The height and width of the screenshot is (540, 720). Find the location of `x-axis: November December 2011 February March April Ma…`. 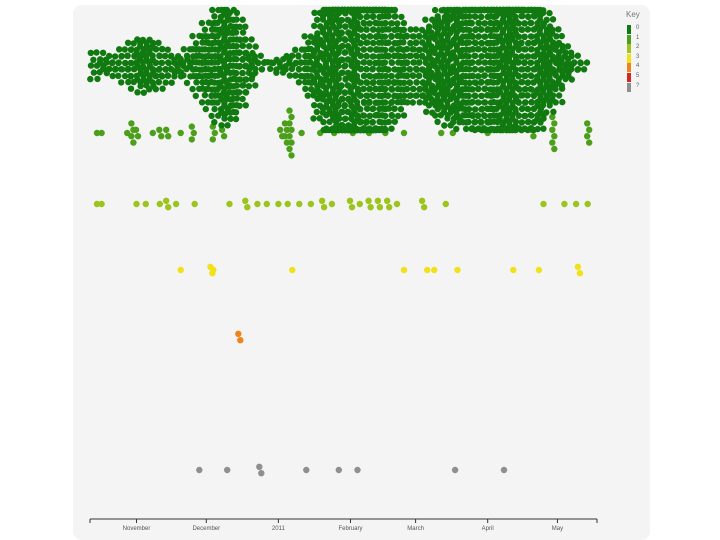

x-axis: November December 2011 February March April Ma… is located at coordinates (343, 525).